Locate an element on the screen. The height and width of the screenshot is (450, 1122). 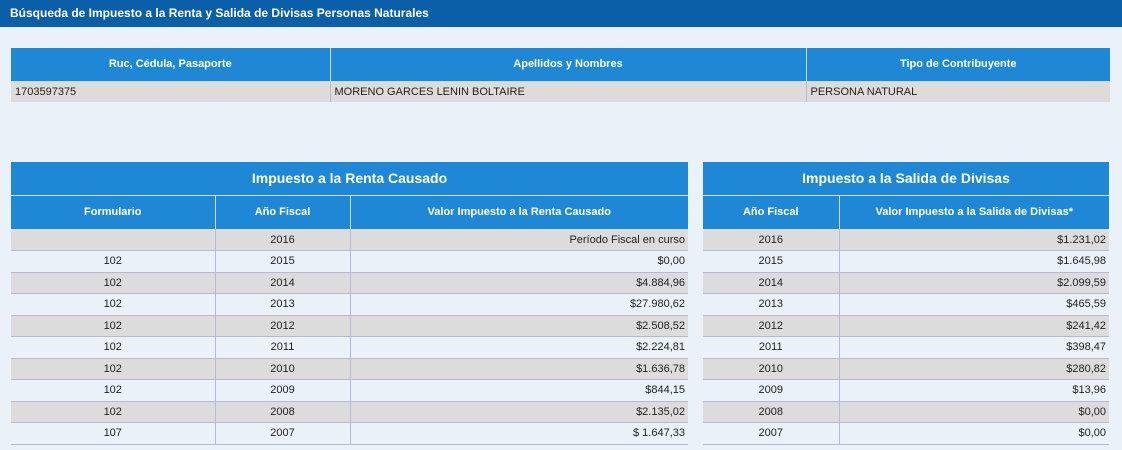
header-name: Apellidos y Nombres is located at coordinates (568, 64).